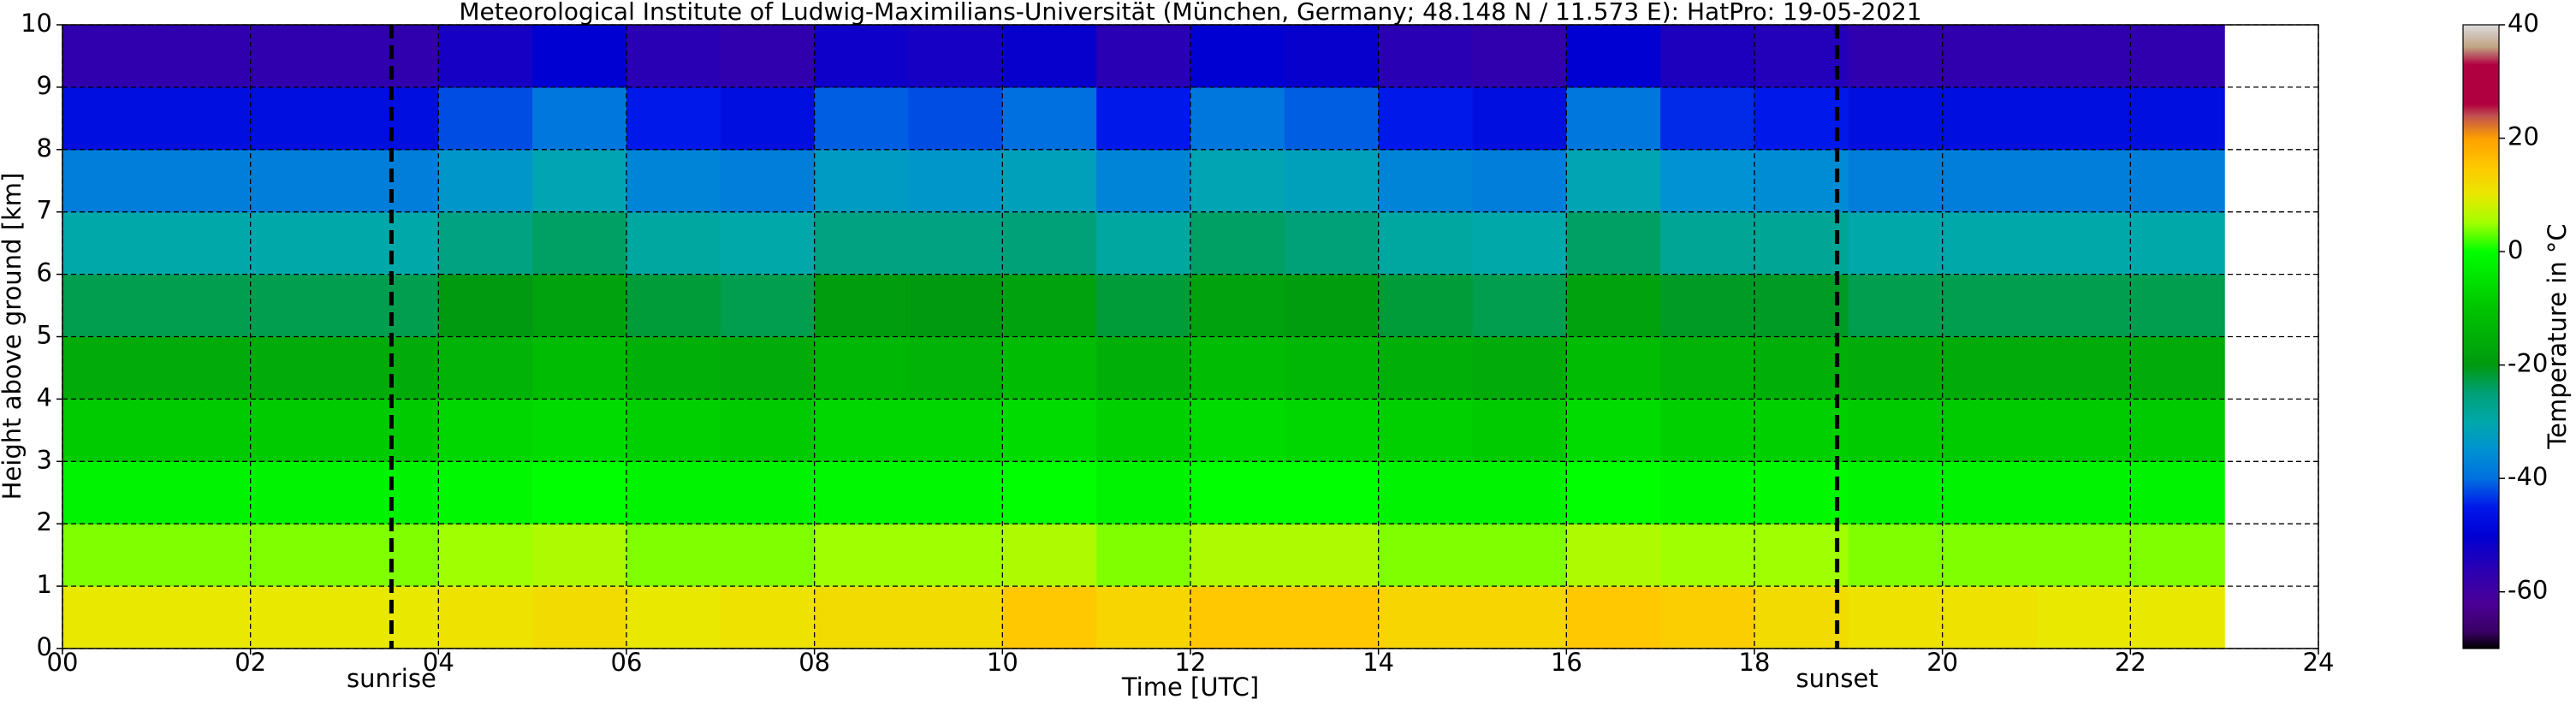  What do you see at coordinates (44, 85) in the screenshot?
I see `y-tick-label: 9` at bounding box center [44, 85].